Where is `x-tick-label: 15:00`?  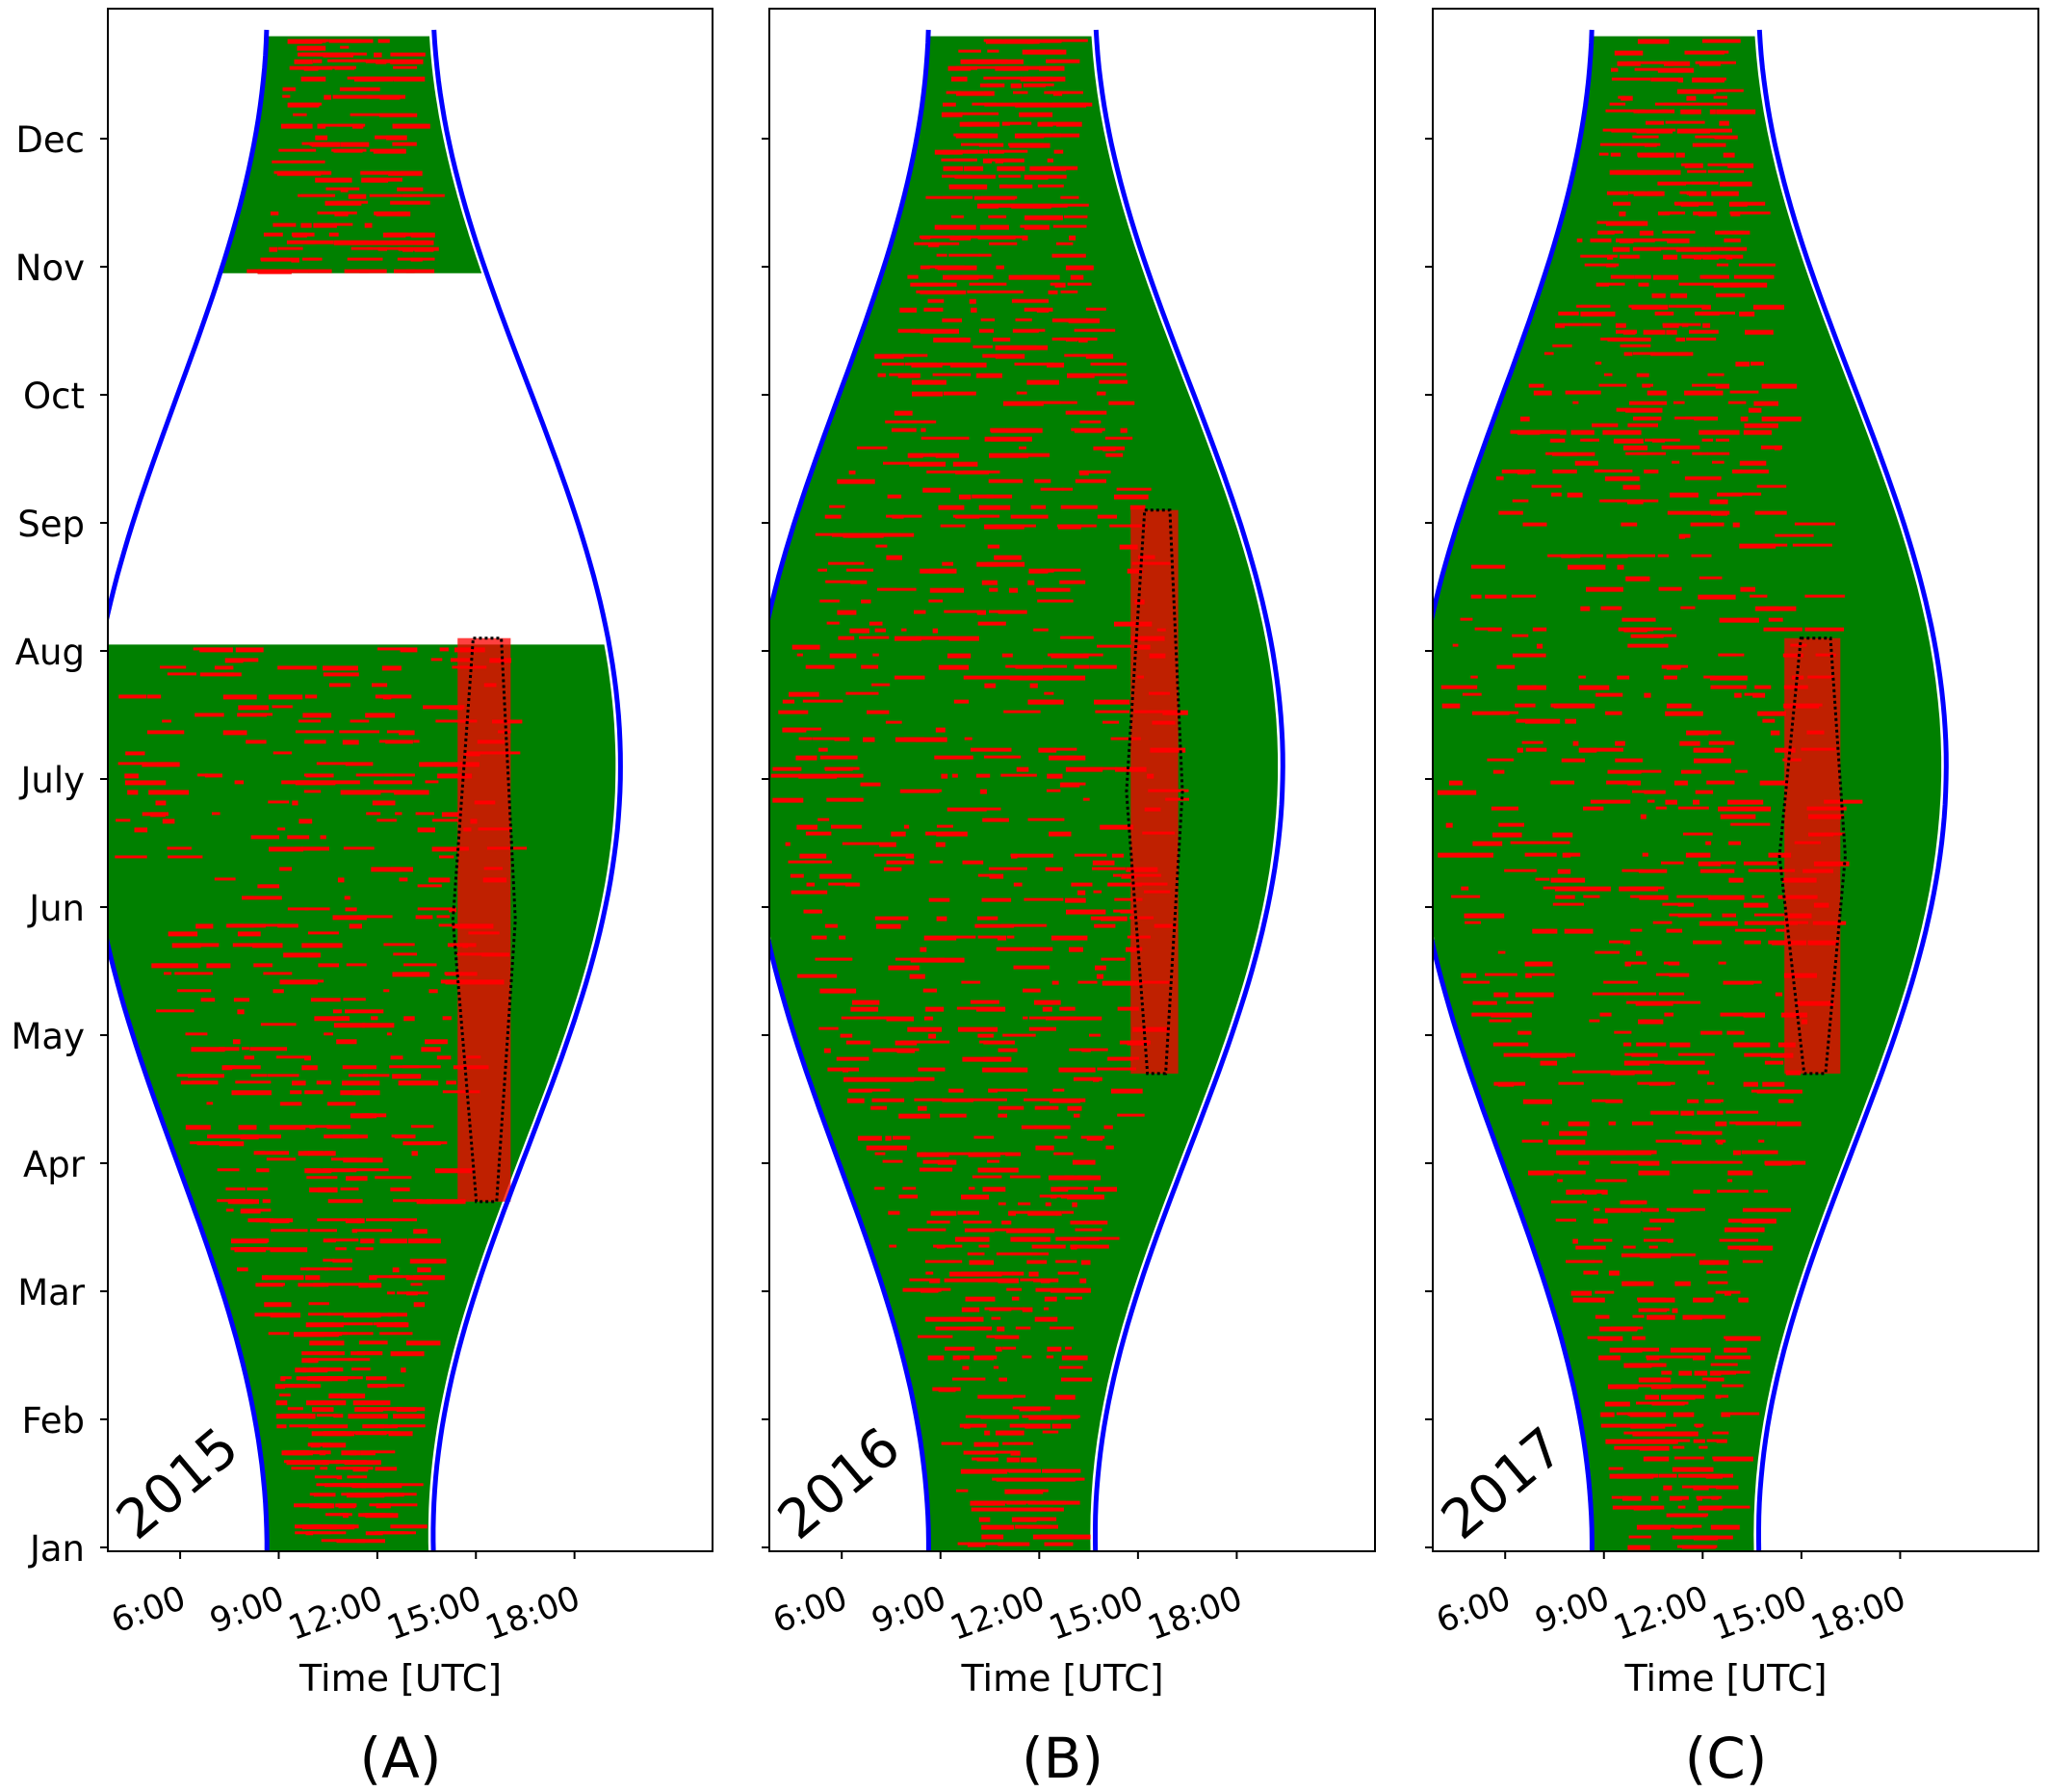 x-tick-label: 15:00 is located at coordinates (1759, 1614).